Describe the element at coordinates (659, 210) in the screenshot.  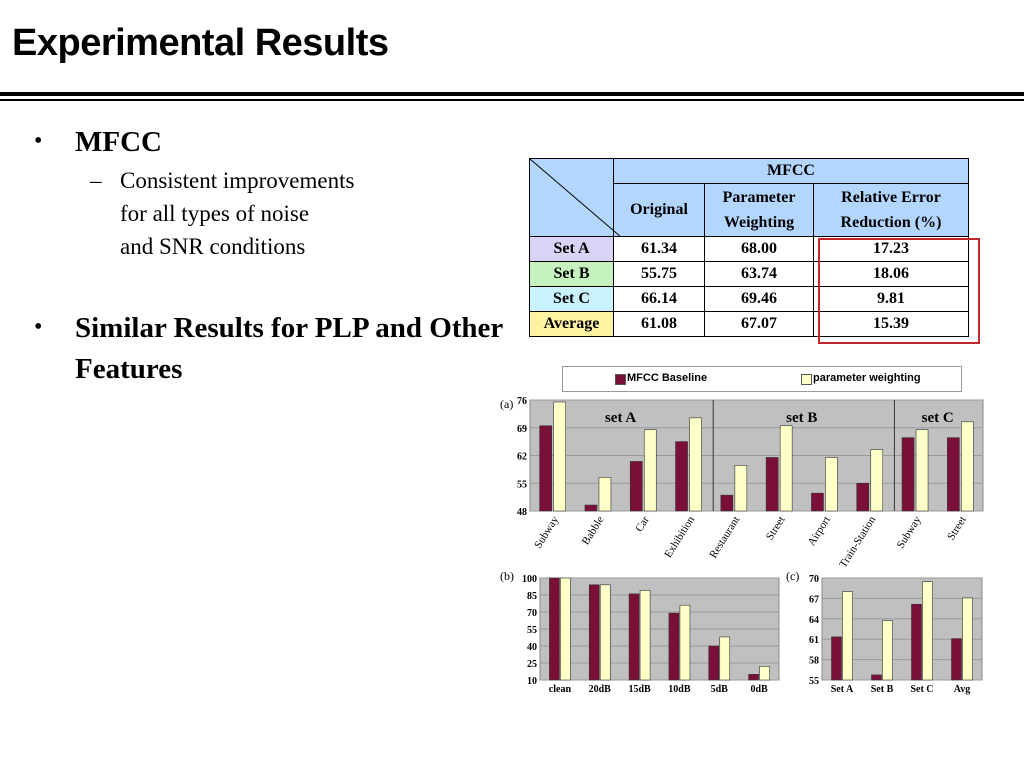
I see `col-original: Original` at that location.